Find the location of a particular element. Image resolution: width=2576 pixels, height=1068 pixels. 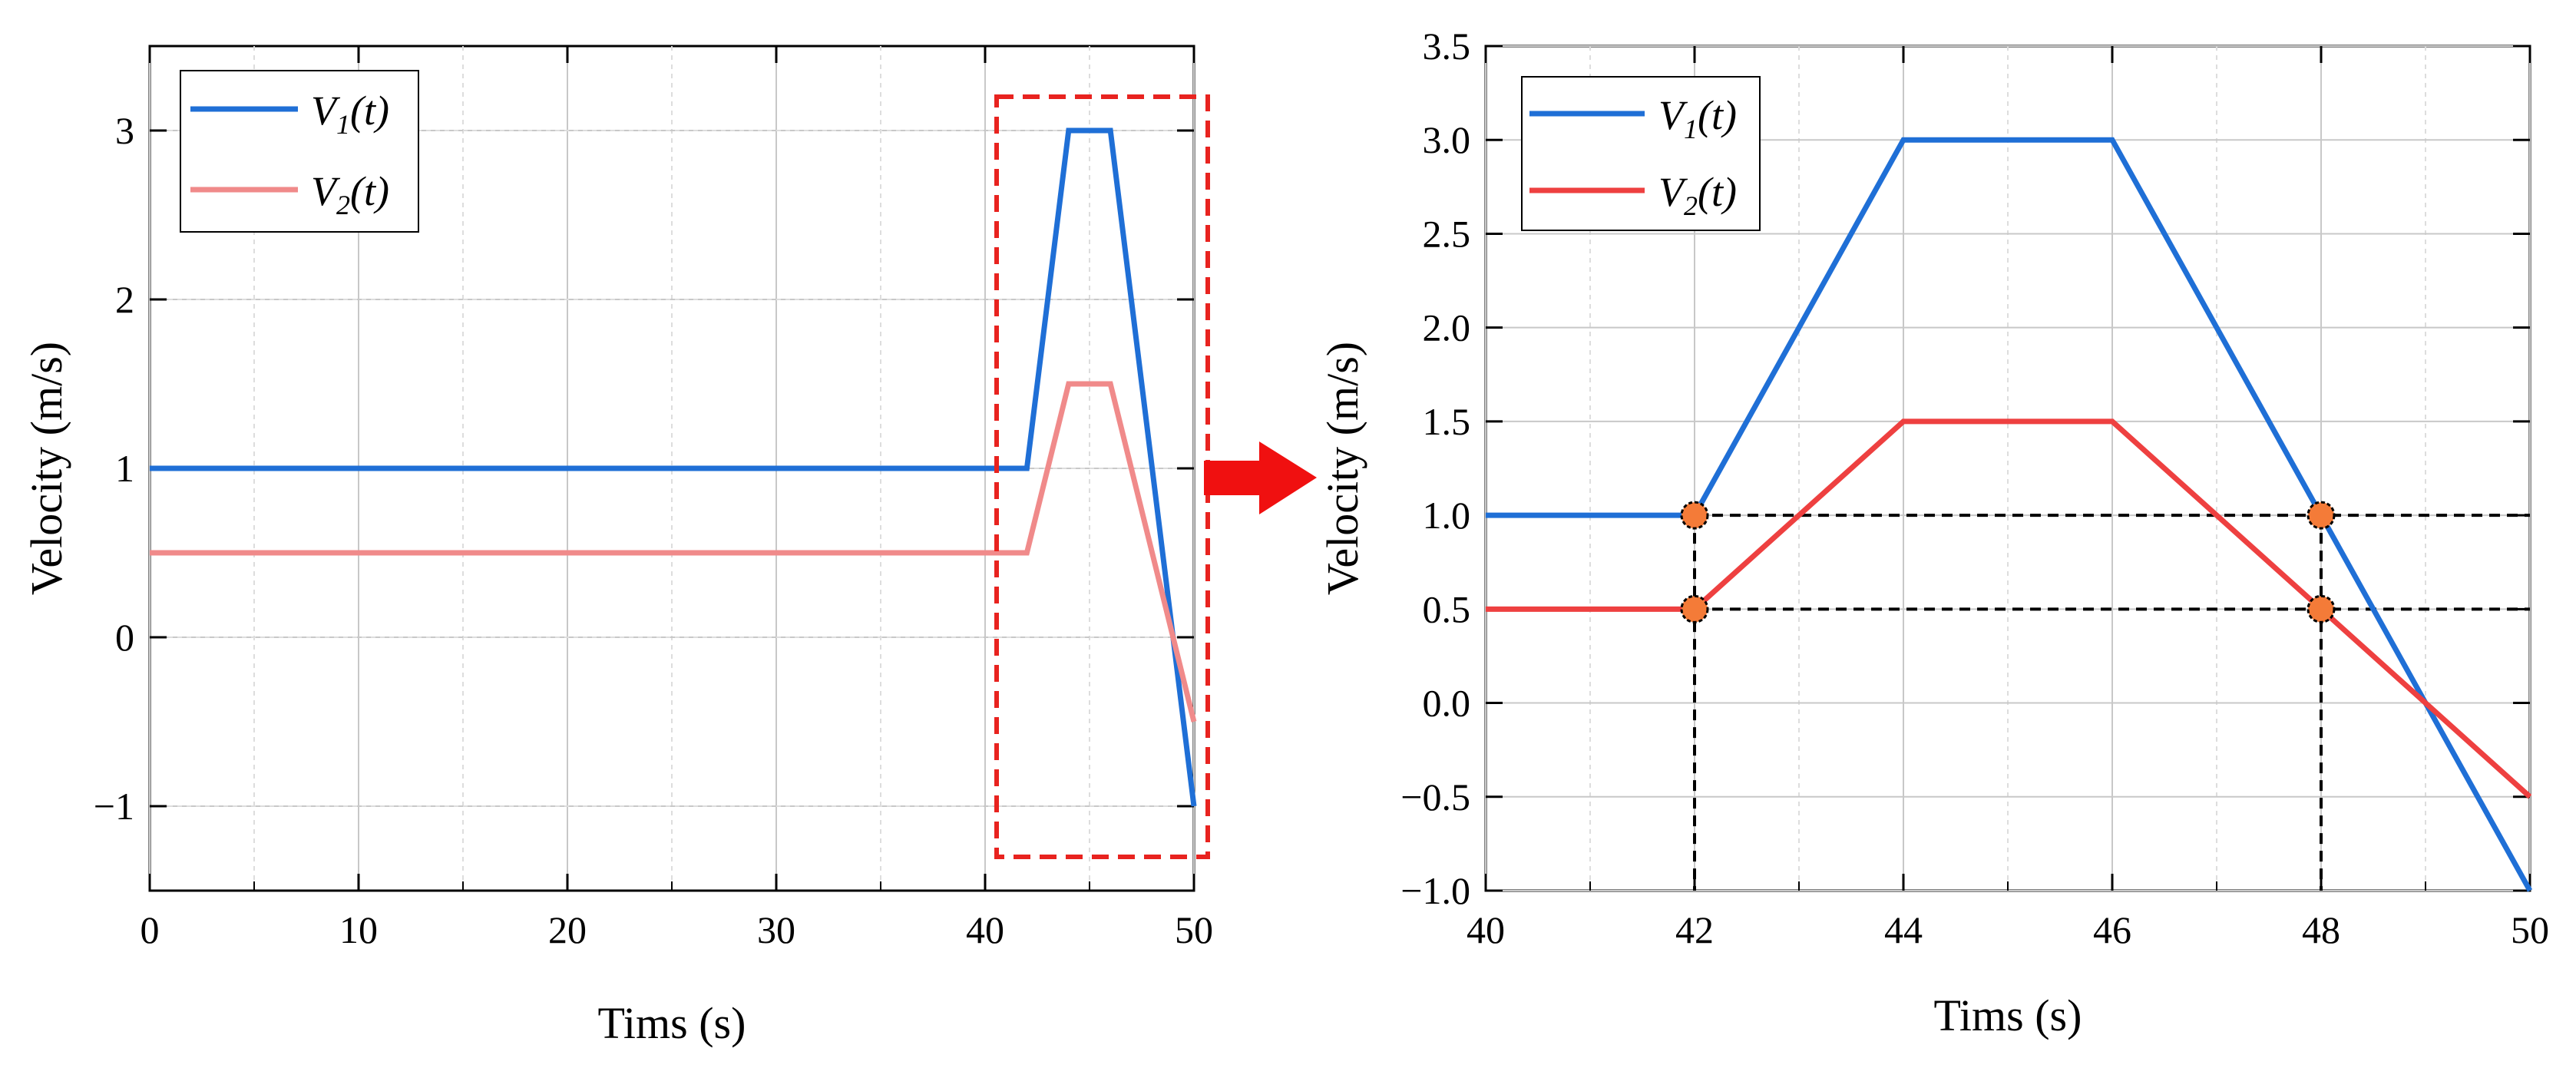

y-tick-label: 1.0 is located at coordinates (1447, 515).